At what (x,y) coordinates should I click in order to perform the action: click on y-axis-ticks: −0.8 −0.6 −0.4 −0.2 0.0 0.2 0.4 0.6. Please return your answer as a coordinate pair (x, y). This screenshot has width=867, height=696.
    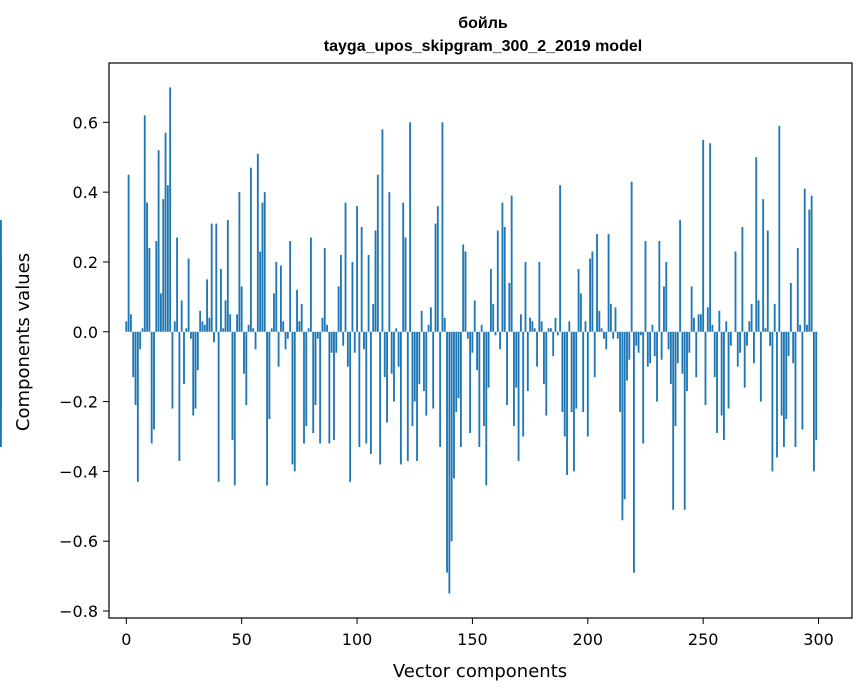
    Looking at the image, I should click on (84, 367).